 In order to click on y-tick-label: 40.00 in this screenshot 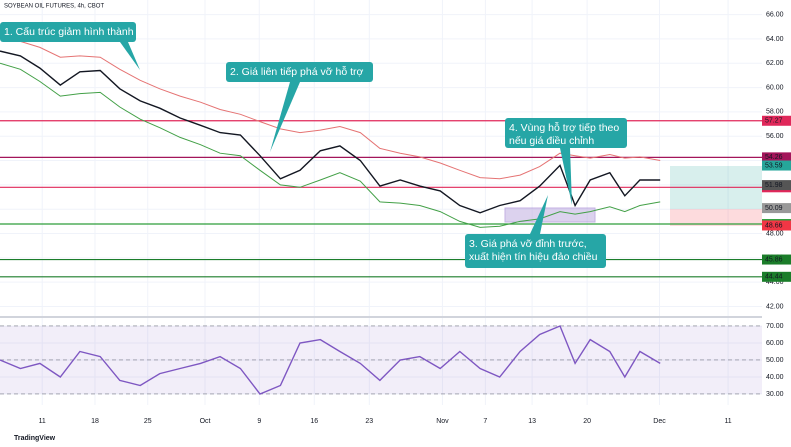, I will do `click(775, 377)`.